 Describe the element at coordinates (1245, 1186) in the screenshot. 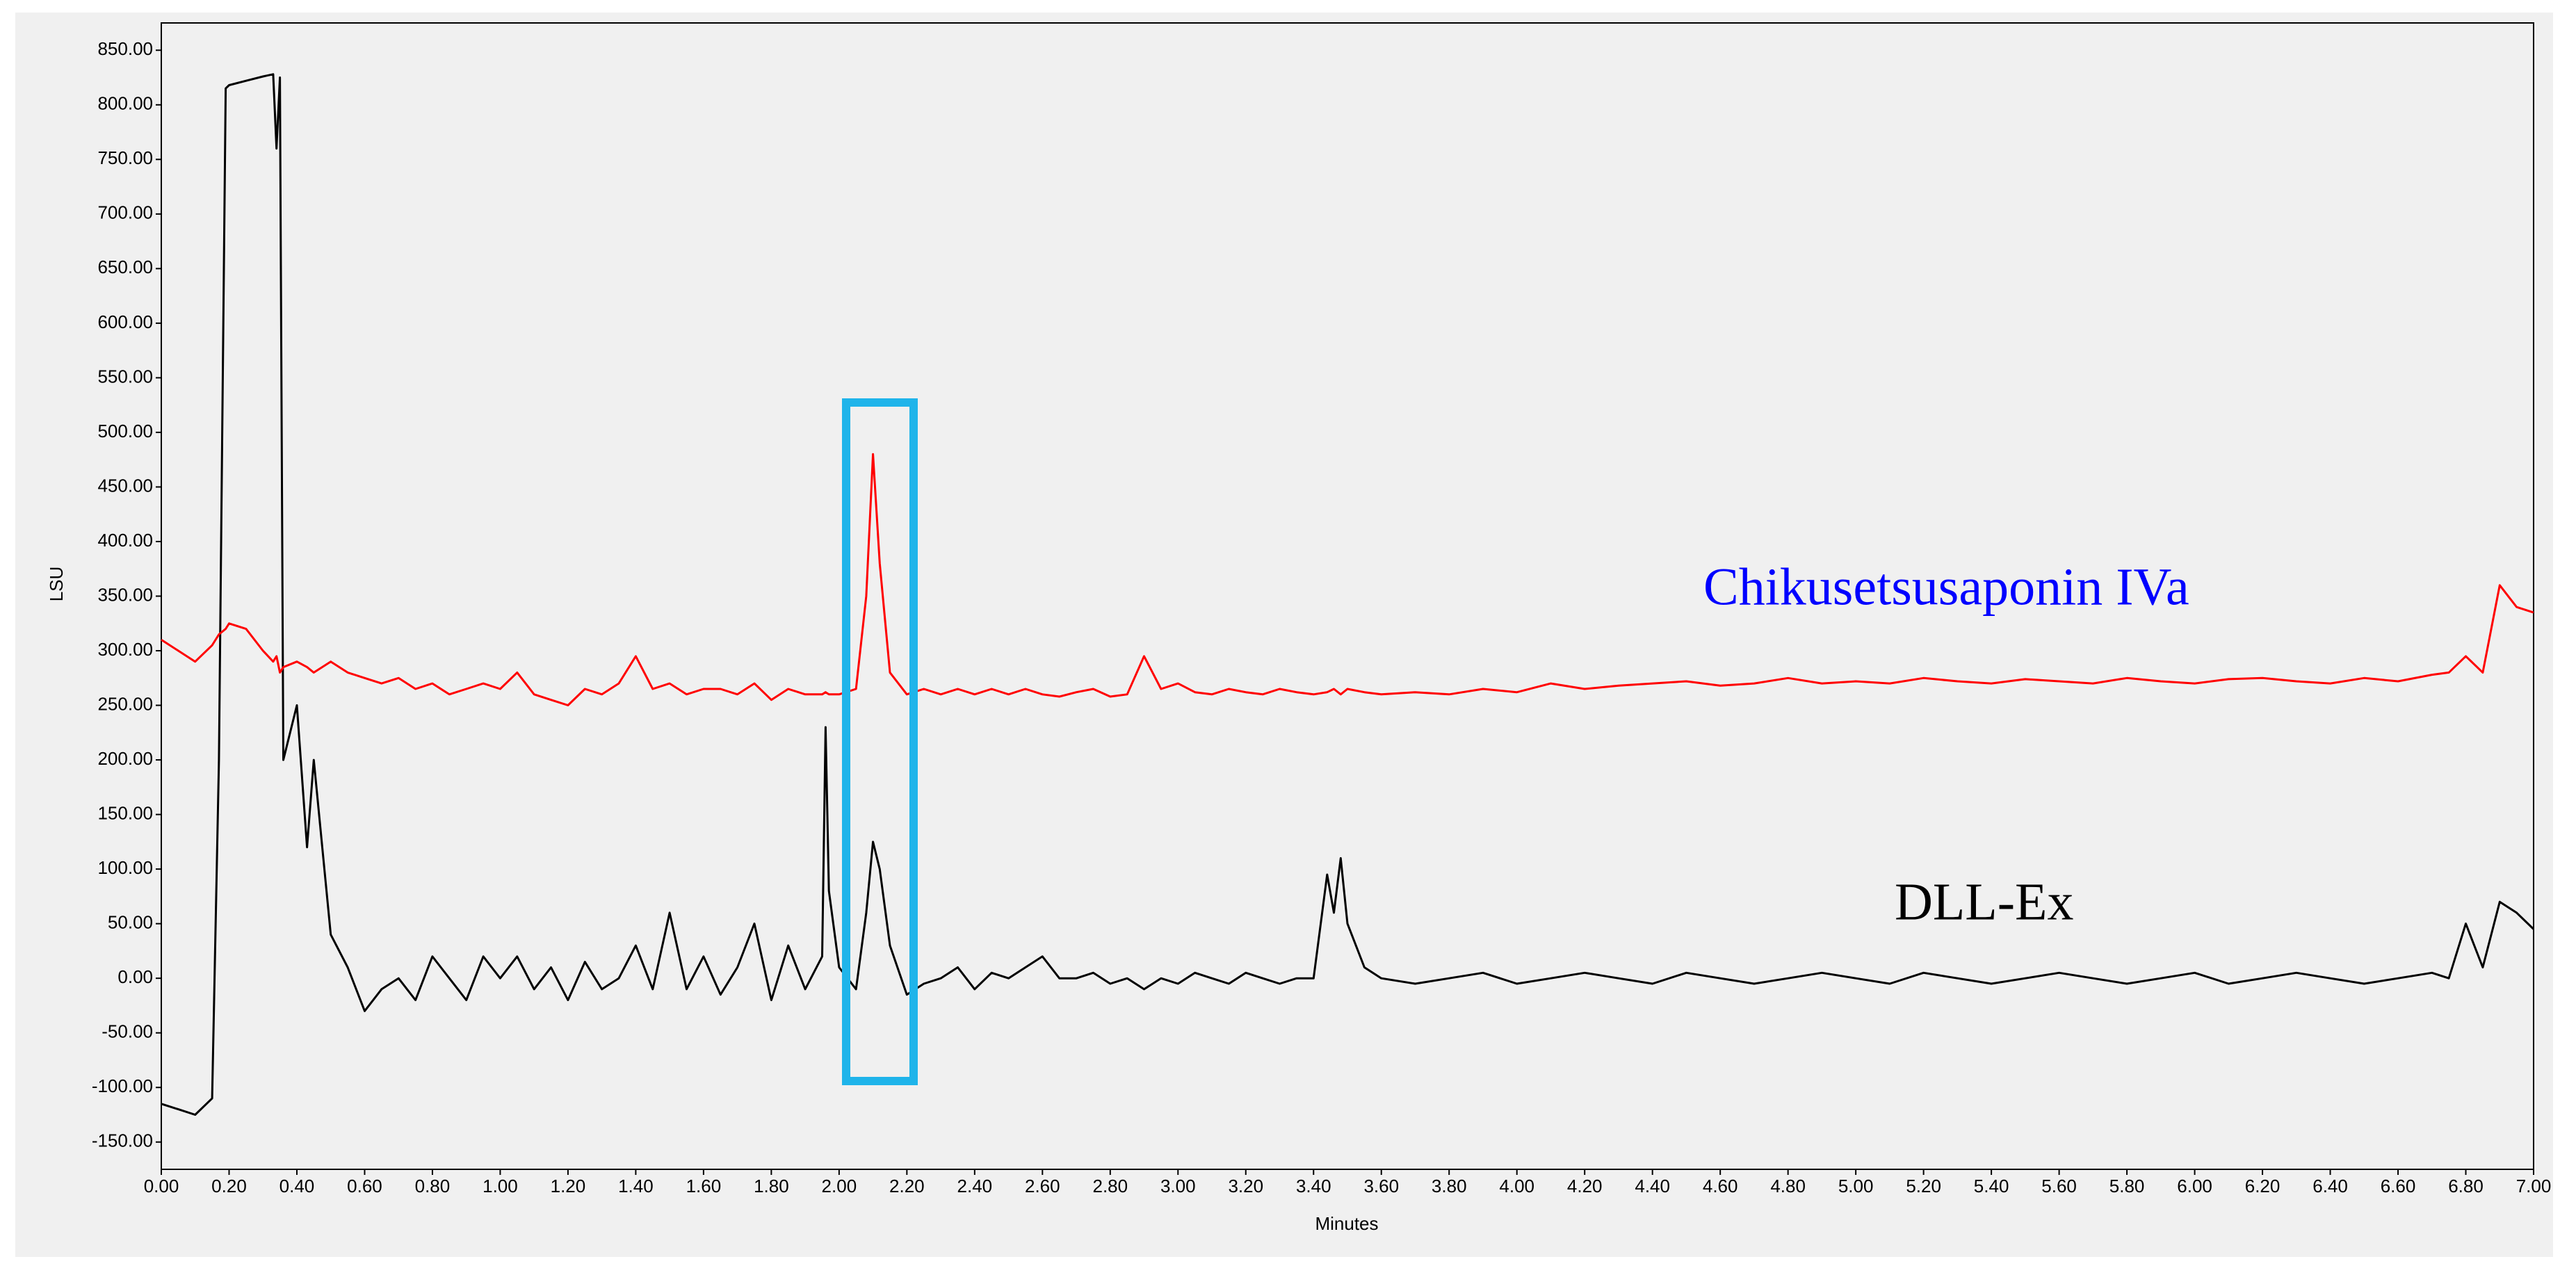

I see `x-tick-label: 3.20` at that location.